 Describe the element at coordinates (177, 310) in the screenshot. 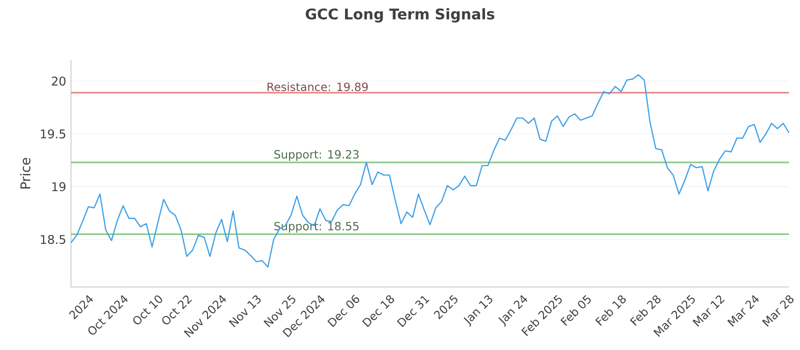

I see `x-tick-label: Oct 22` at that location.